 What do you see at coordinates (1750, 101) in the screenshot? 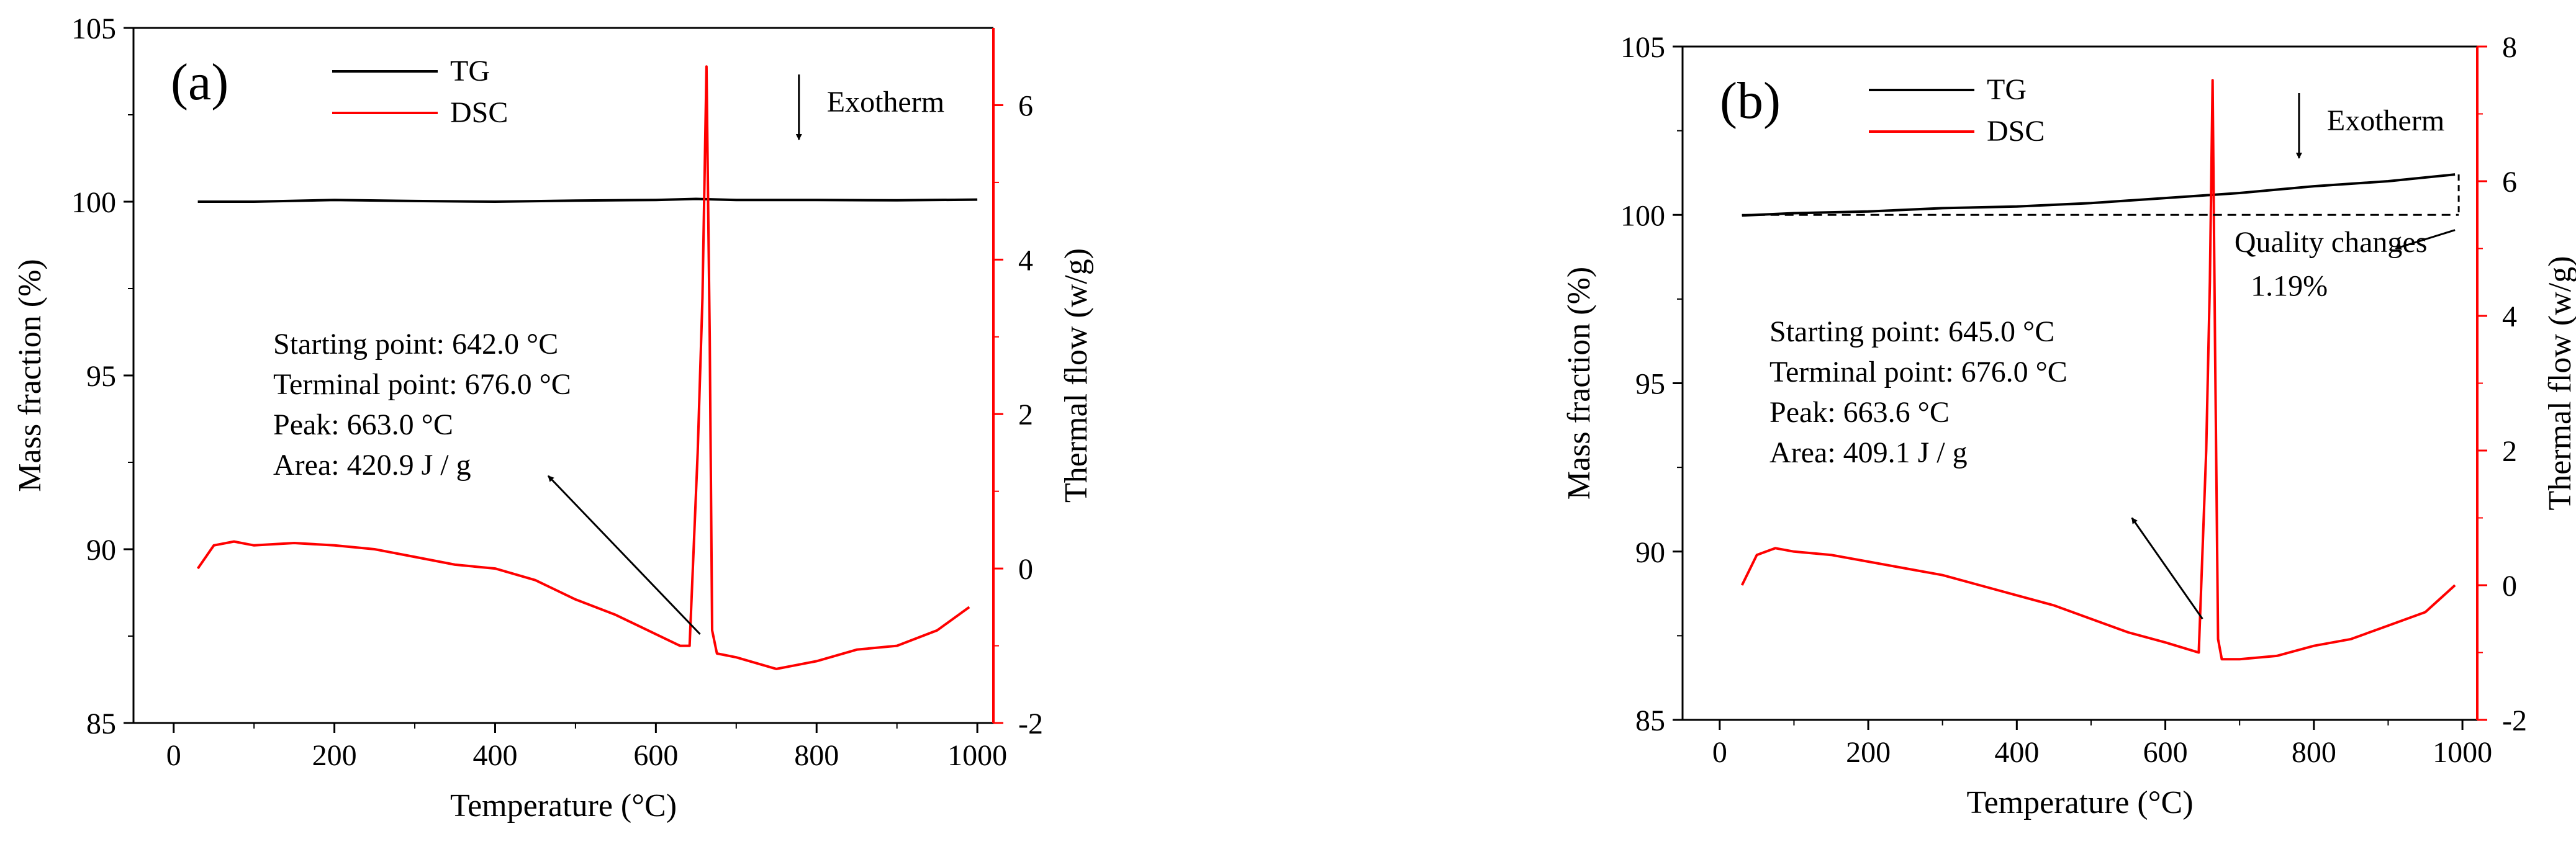
I see `panel-label: (b)` at bounding box center [1750, 101].